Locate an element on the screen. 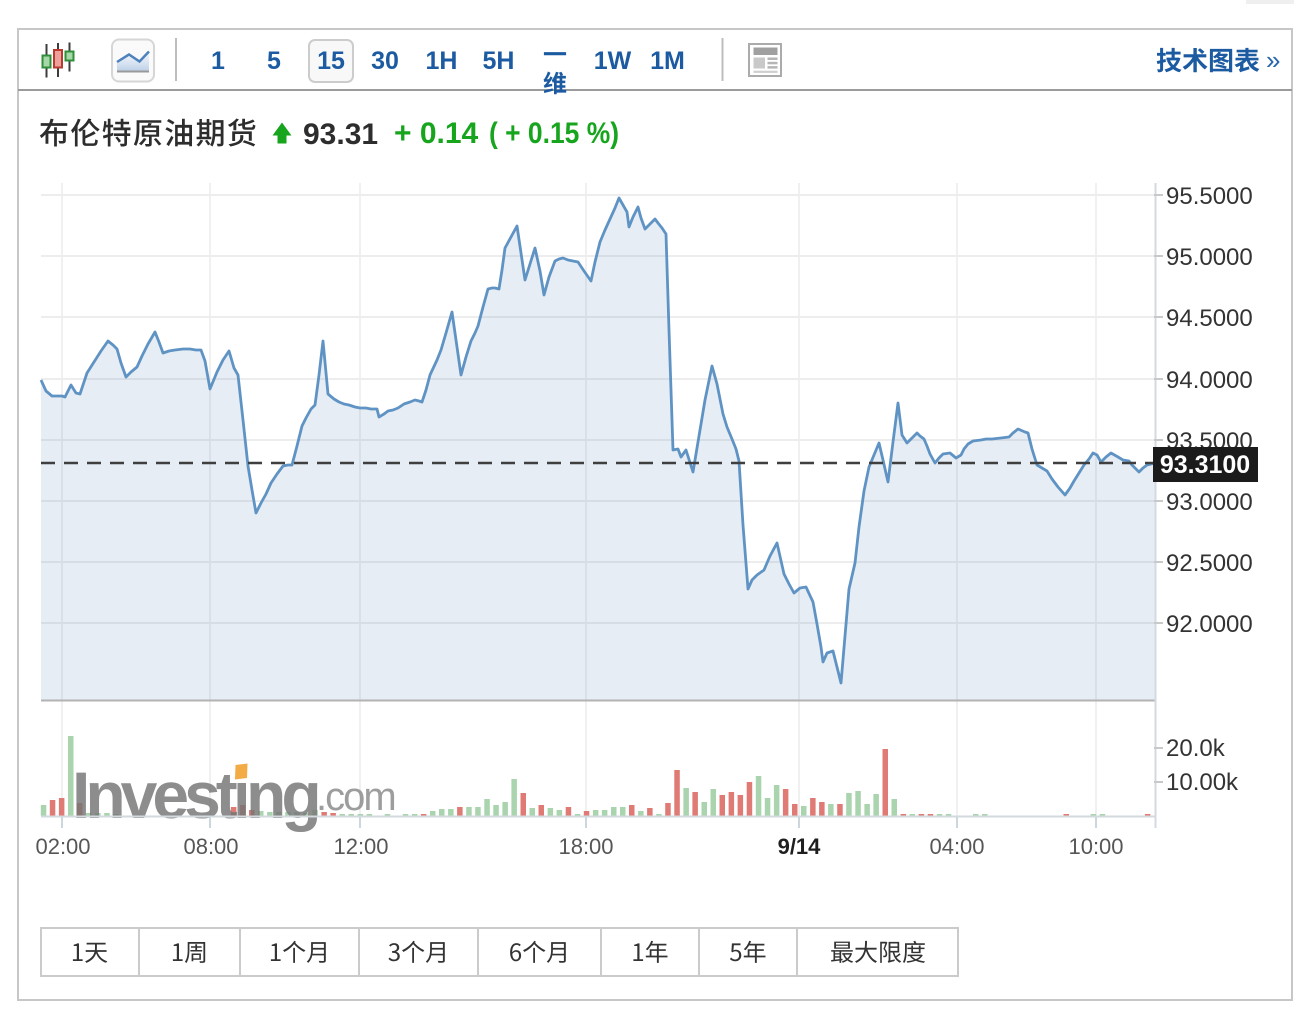 This screenshot has height=1012, width=1314. svg-text: ( + 0.15 %) is located at coordinates (554, 133).